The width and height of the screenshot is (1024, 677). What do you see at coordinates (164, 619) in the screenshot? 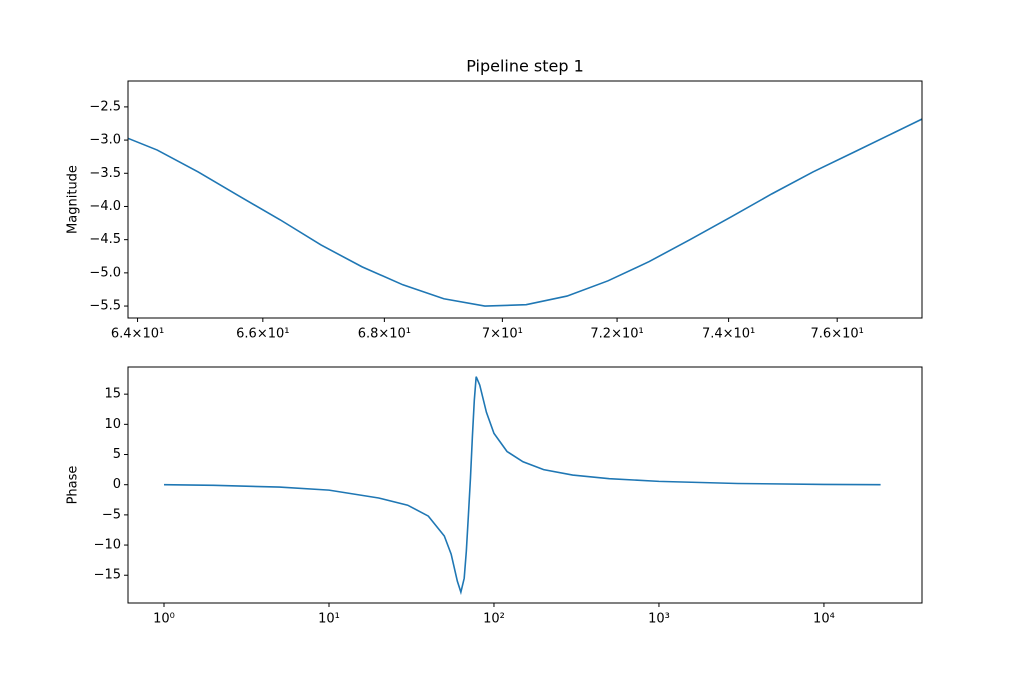
I see `x-tick-label: 10⁰` at bounding box center [164, 619].